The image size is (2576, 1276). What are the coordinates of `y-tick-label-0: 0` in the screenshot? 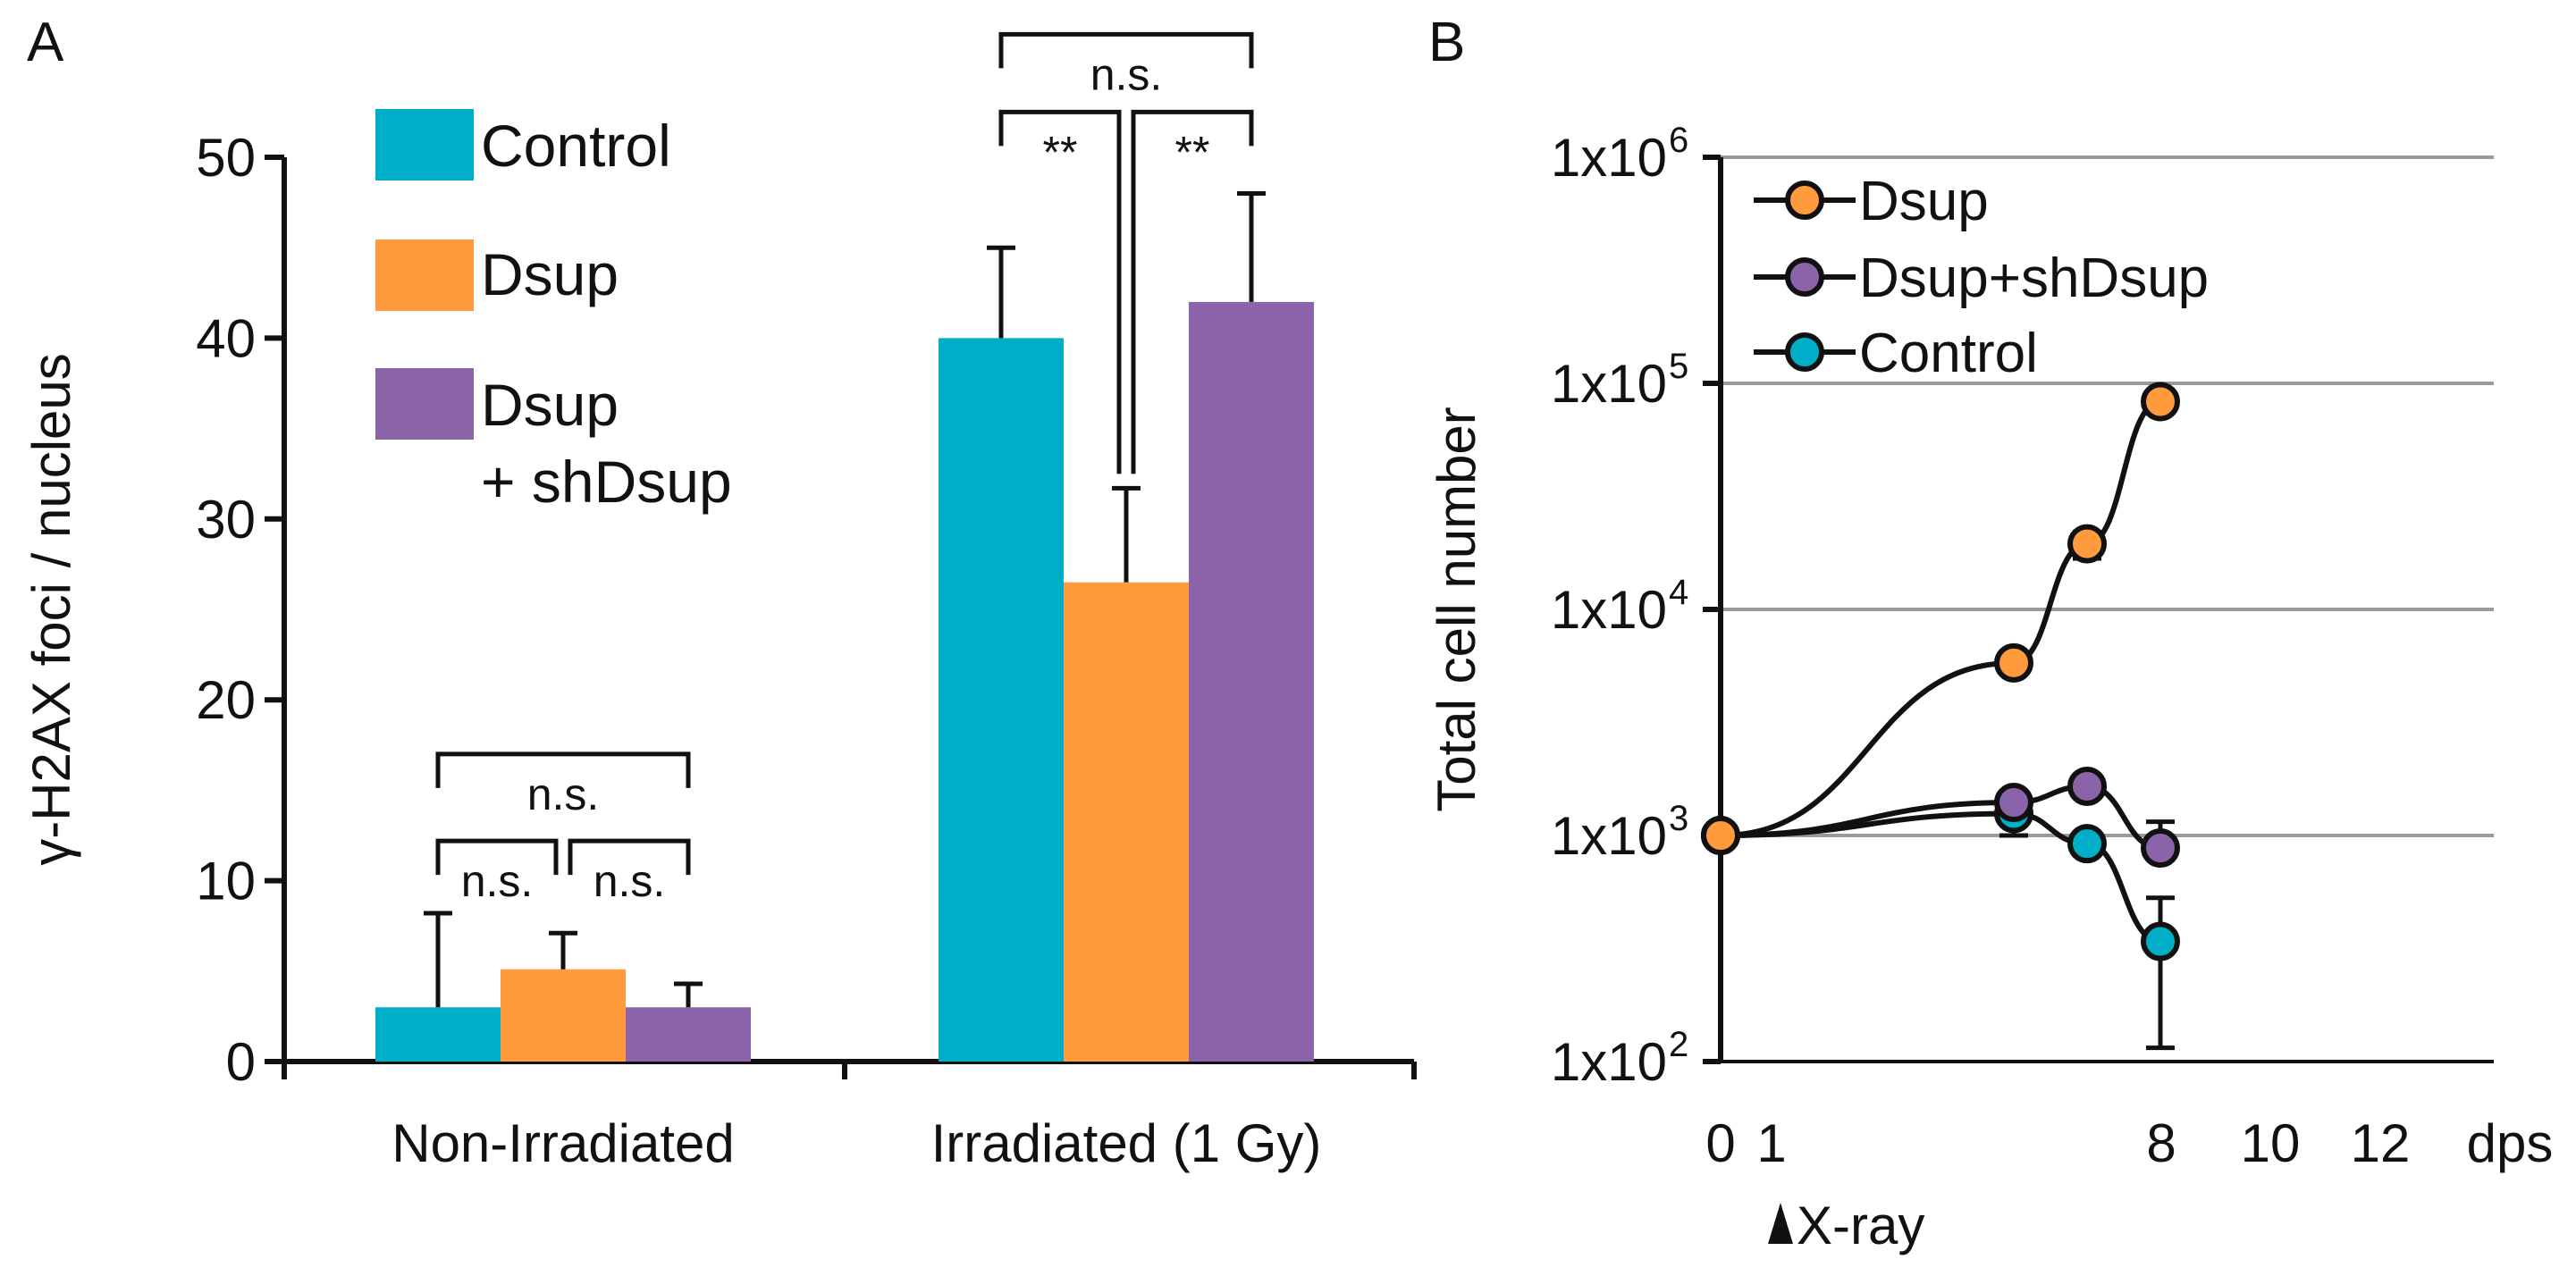 It's located at (241, 1062).